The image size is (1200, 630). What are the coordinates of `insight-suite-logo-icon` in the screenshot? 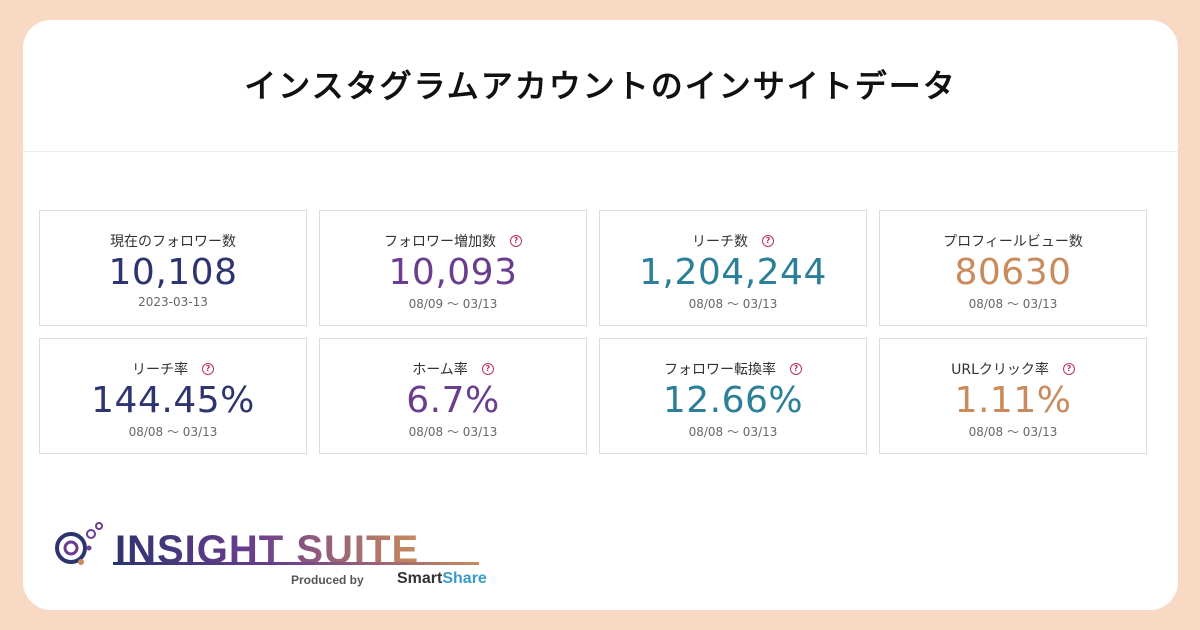 It's located at (79, 543).